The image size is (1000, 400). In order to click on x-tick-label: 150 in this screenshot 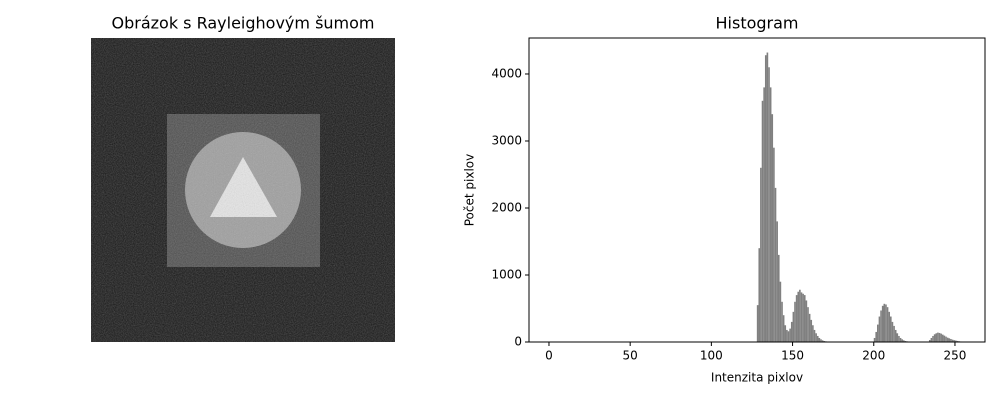, I will do `click(792, 356)`.